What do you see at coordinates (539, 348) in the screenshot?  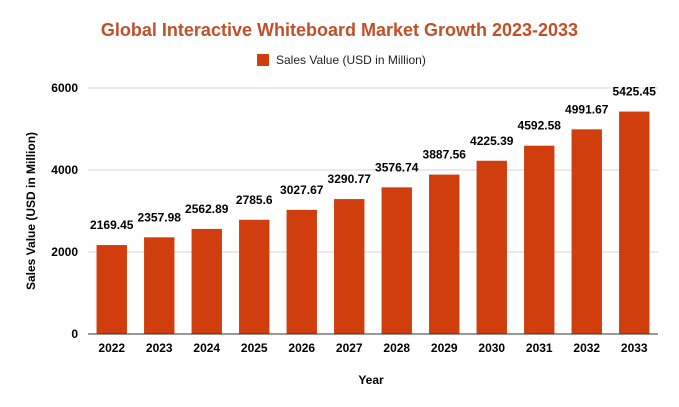 I see `x-tick-label: 2031` at bounding box center [539, 348].